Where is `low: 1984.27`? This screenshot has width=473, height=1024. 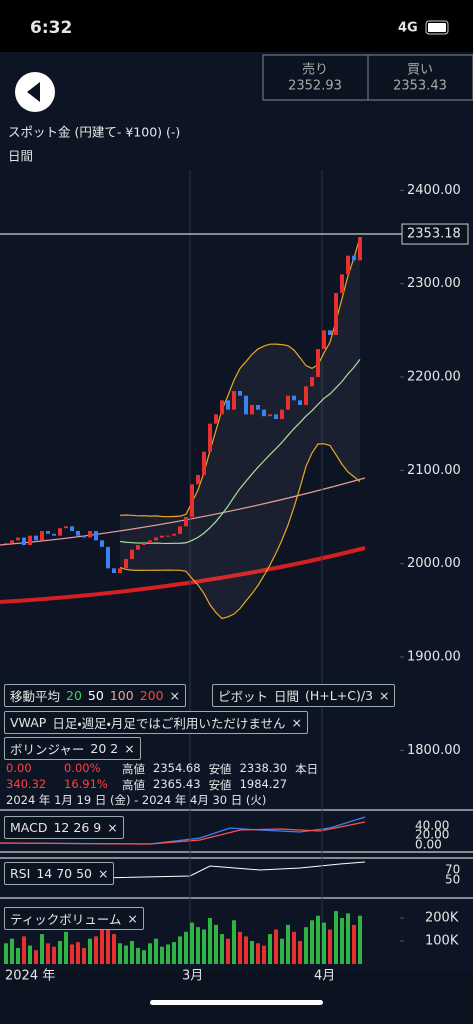 low: 1984.27 is located at coordinates (263, 784).